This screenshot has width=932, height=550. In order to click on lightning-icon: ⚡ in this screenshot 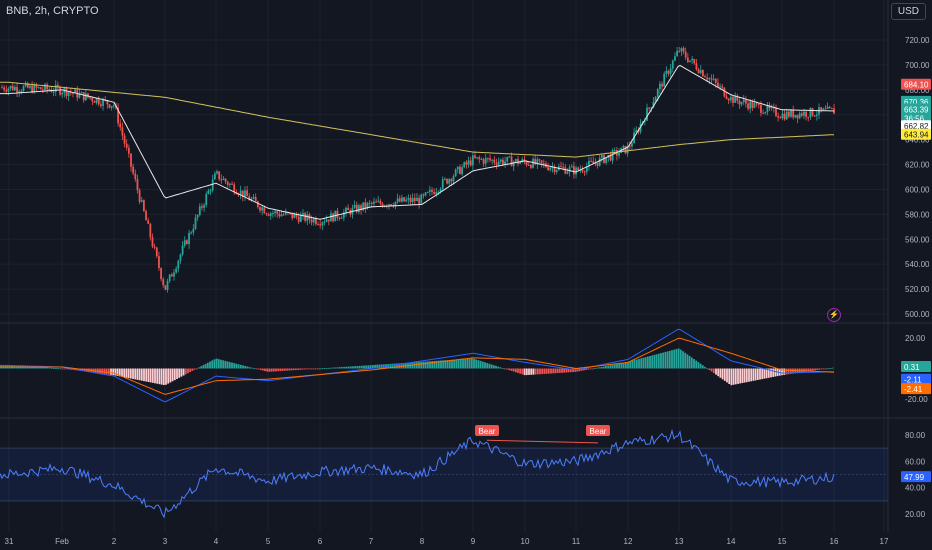, I will do `click(834, 315)`.